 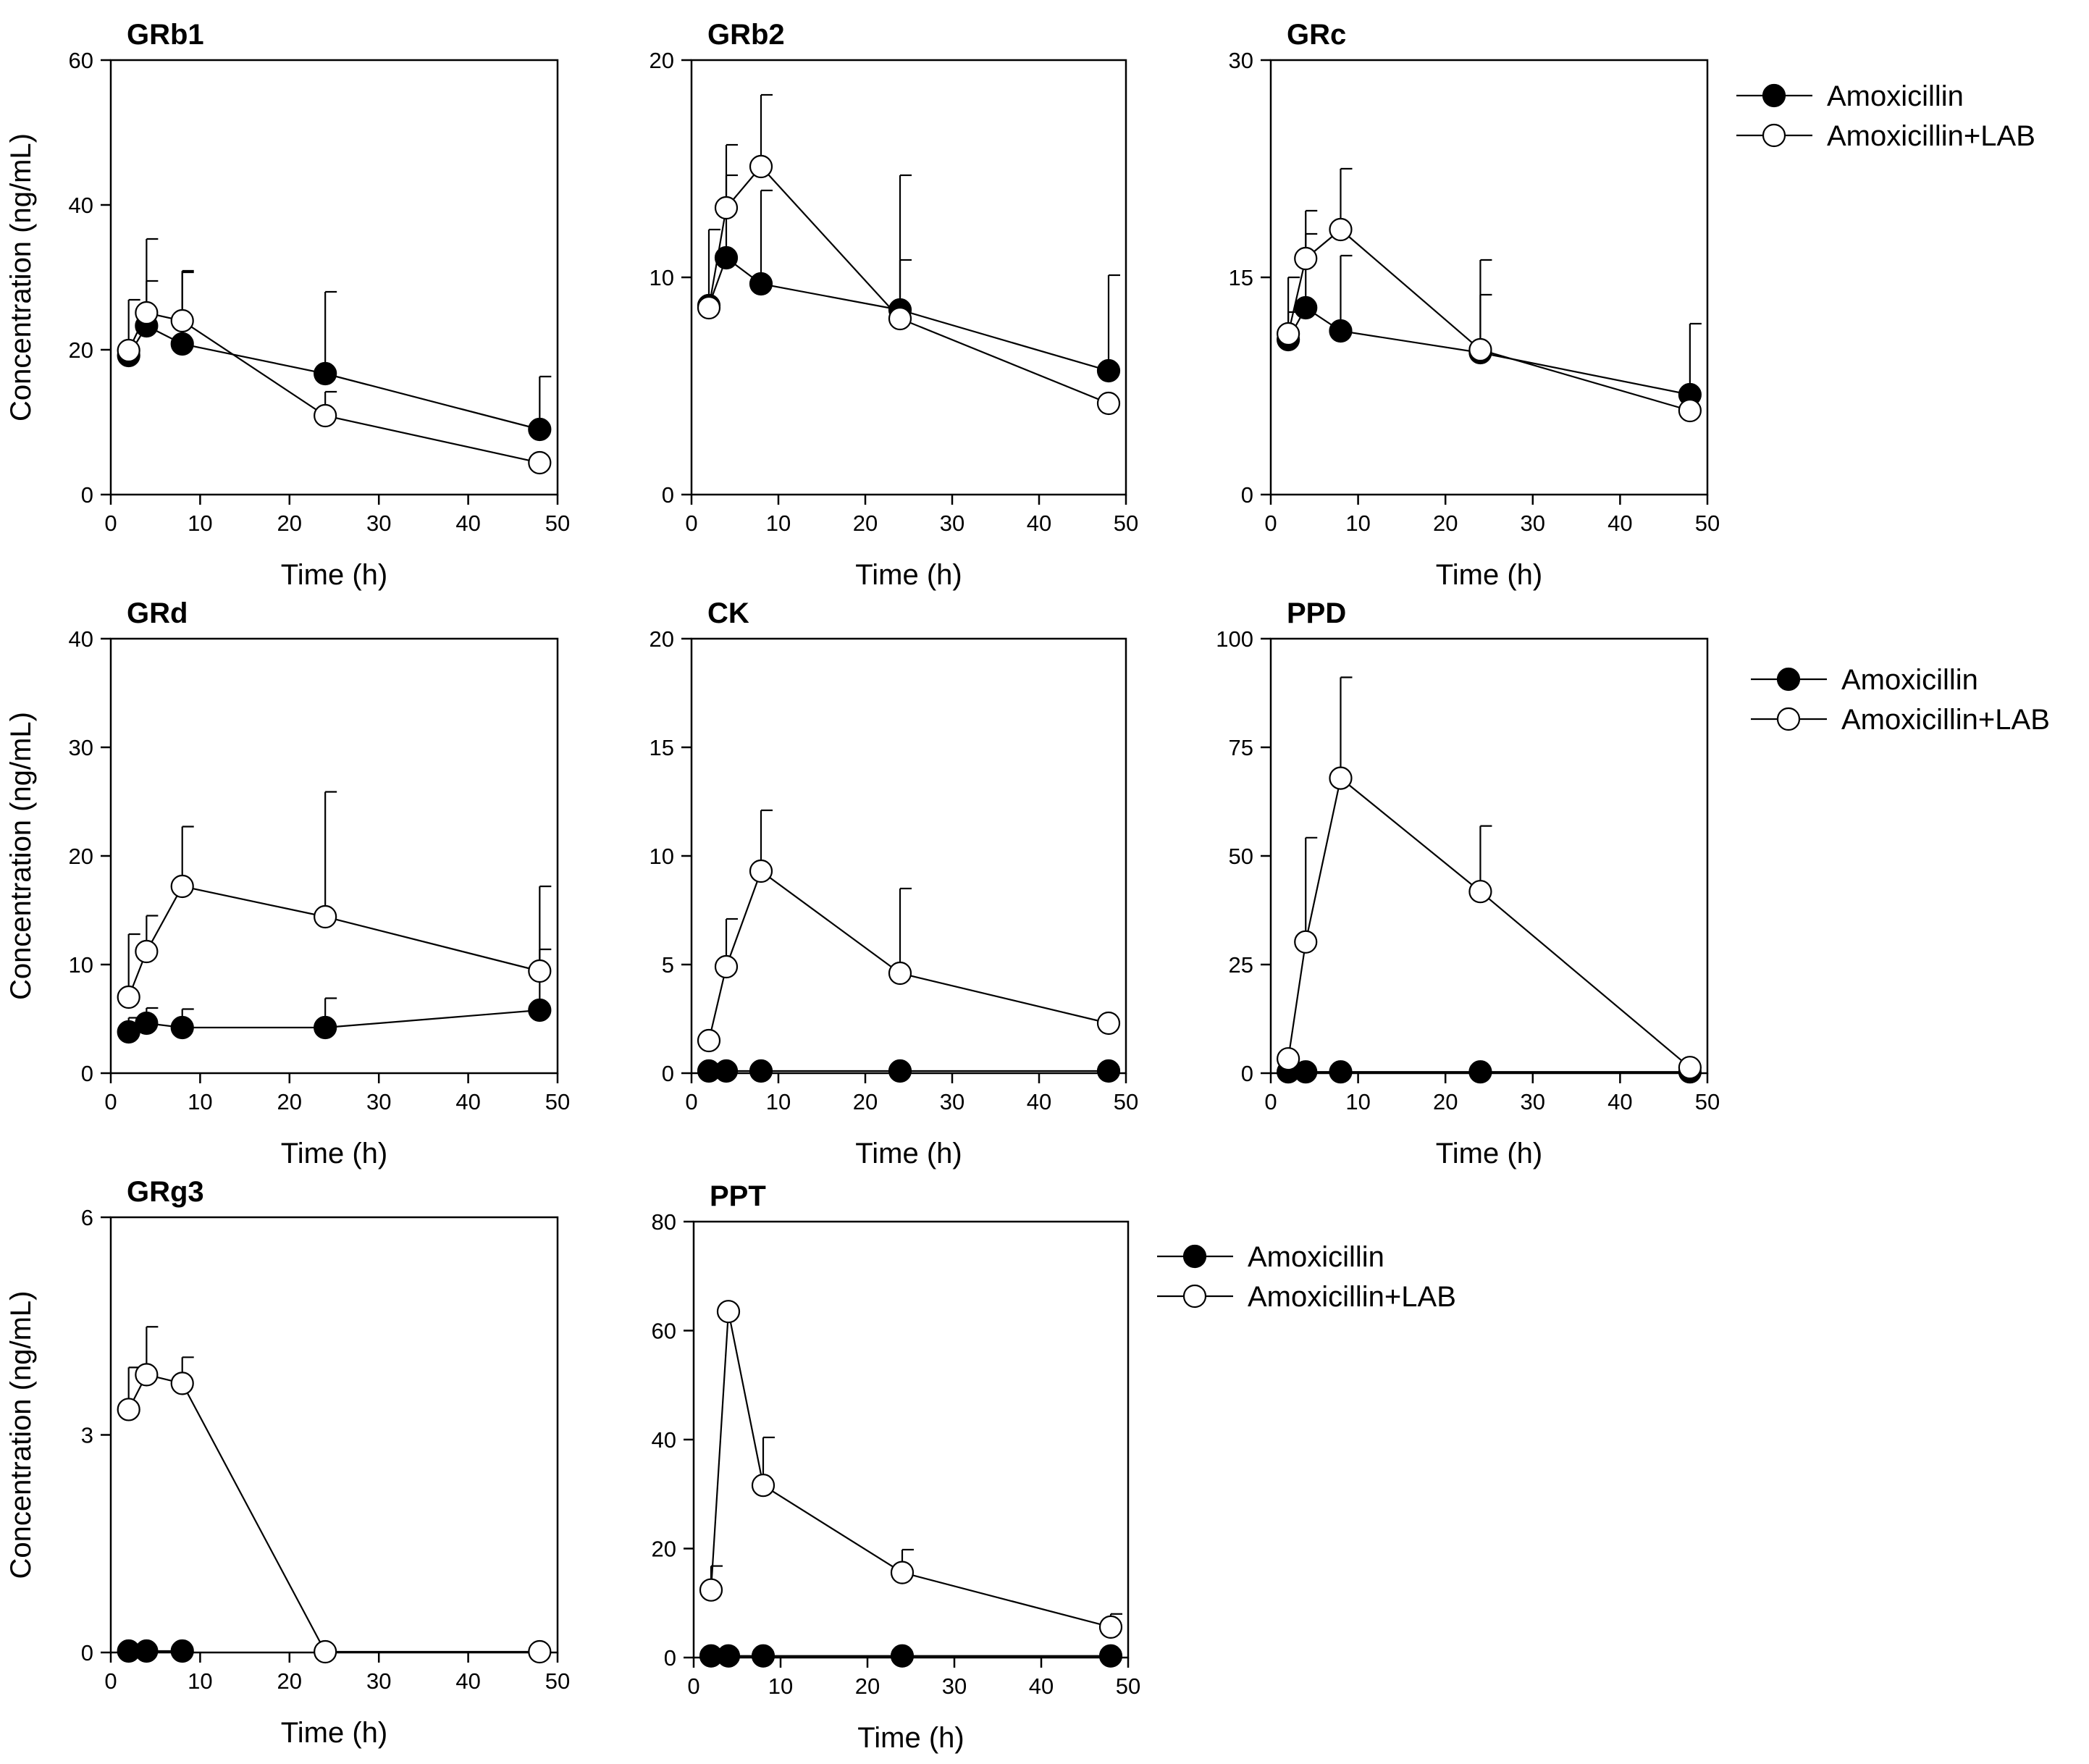 What do you see at coordinates (81, 639) in the screenshot?
I see `y-tick-label: 40` at bounding box center [81, 639].